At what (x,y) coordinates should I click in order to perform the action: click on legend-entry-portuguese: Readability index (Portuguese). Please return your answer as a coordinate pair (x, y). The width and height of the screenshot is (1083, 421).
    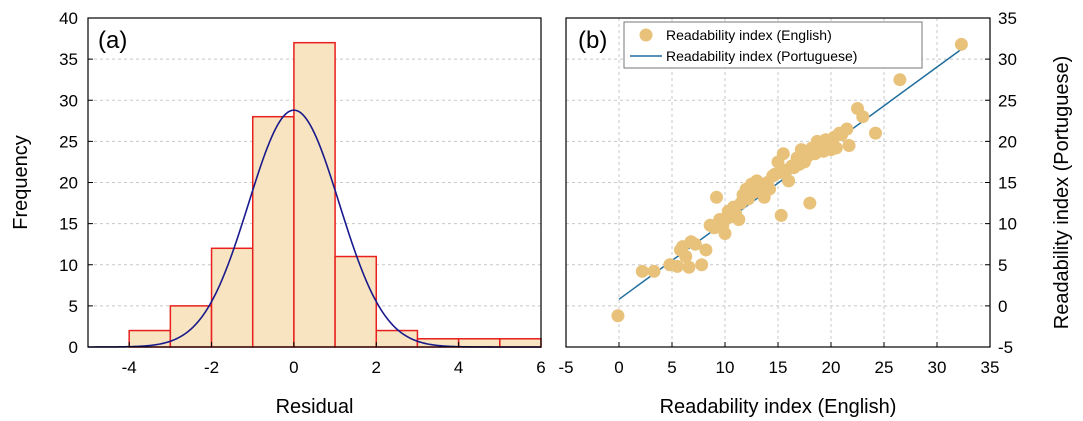
    Looking at the image, I should click on (761, 56).